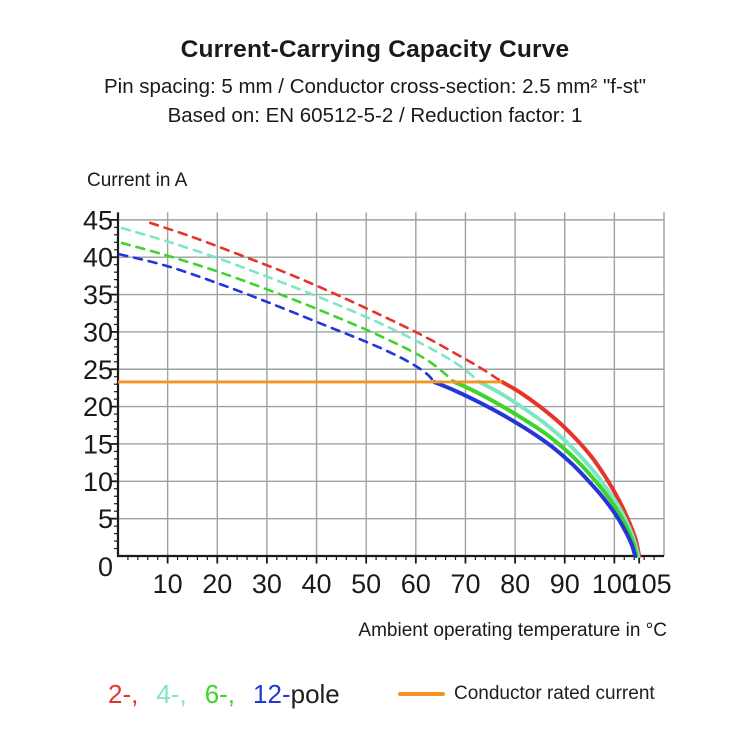 Image resolution: width=750 pixels, height=750 pixels. I want to click on x-tick-label: 90, so click(565, 584).